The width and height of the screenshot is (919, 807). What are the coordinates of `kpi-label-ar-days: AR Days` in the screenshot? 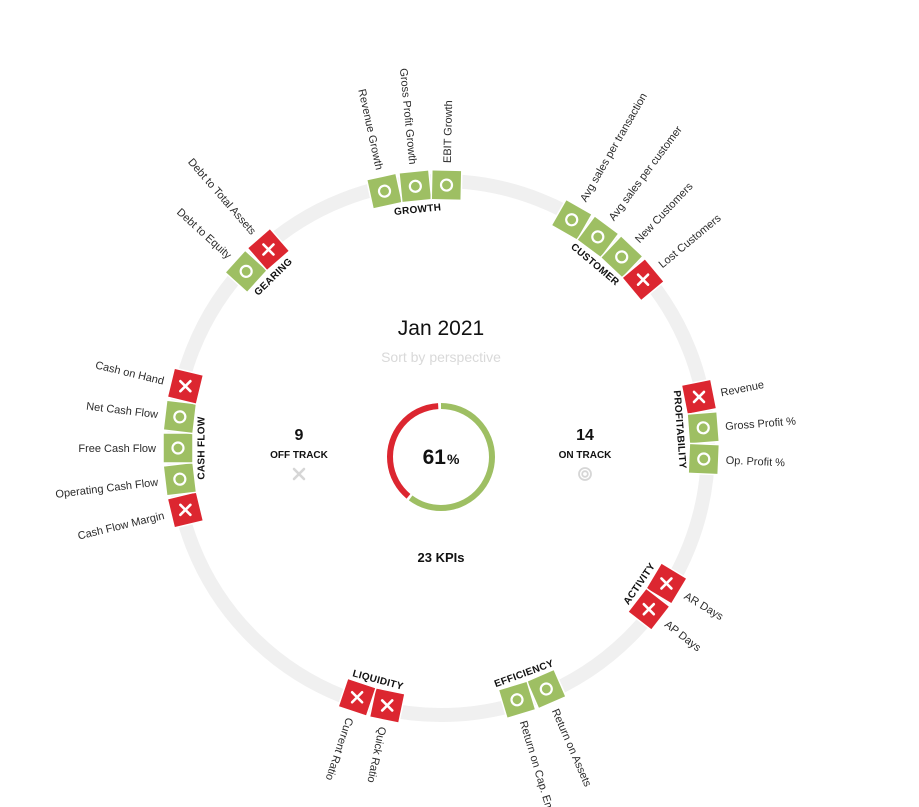 It's located at (704, 606).